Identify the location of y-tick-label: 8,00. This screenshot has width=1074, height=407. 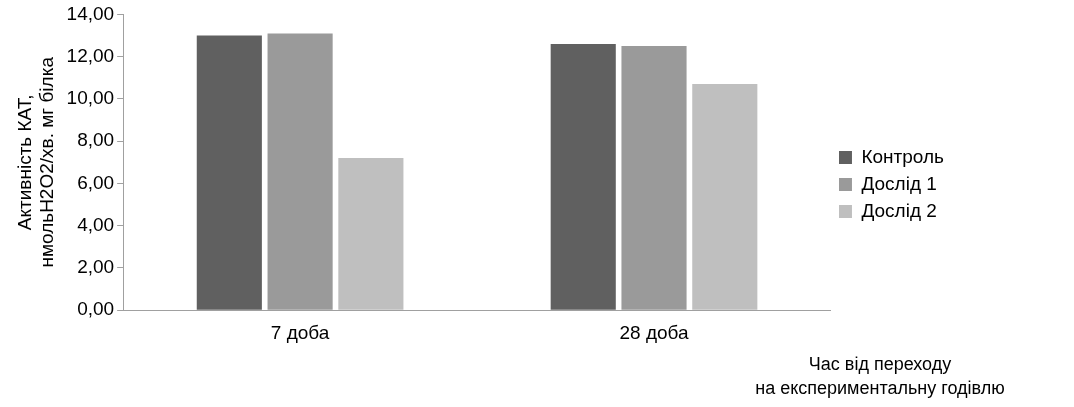
(96, 140).